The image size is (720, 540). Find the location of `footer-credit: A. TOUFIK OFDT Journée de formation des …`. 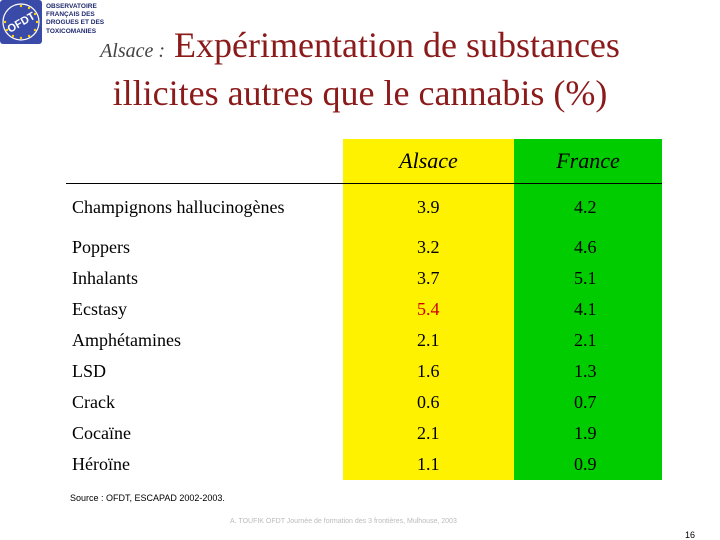

footer-credit: A. TOUFIK OFDT Journée de formation des … is located at coordinates (343, 521).